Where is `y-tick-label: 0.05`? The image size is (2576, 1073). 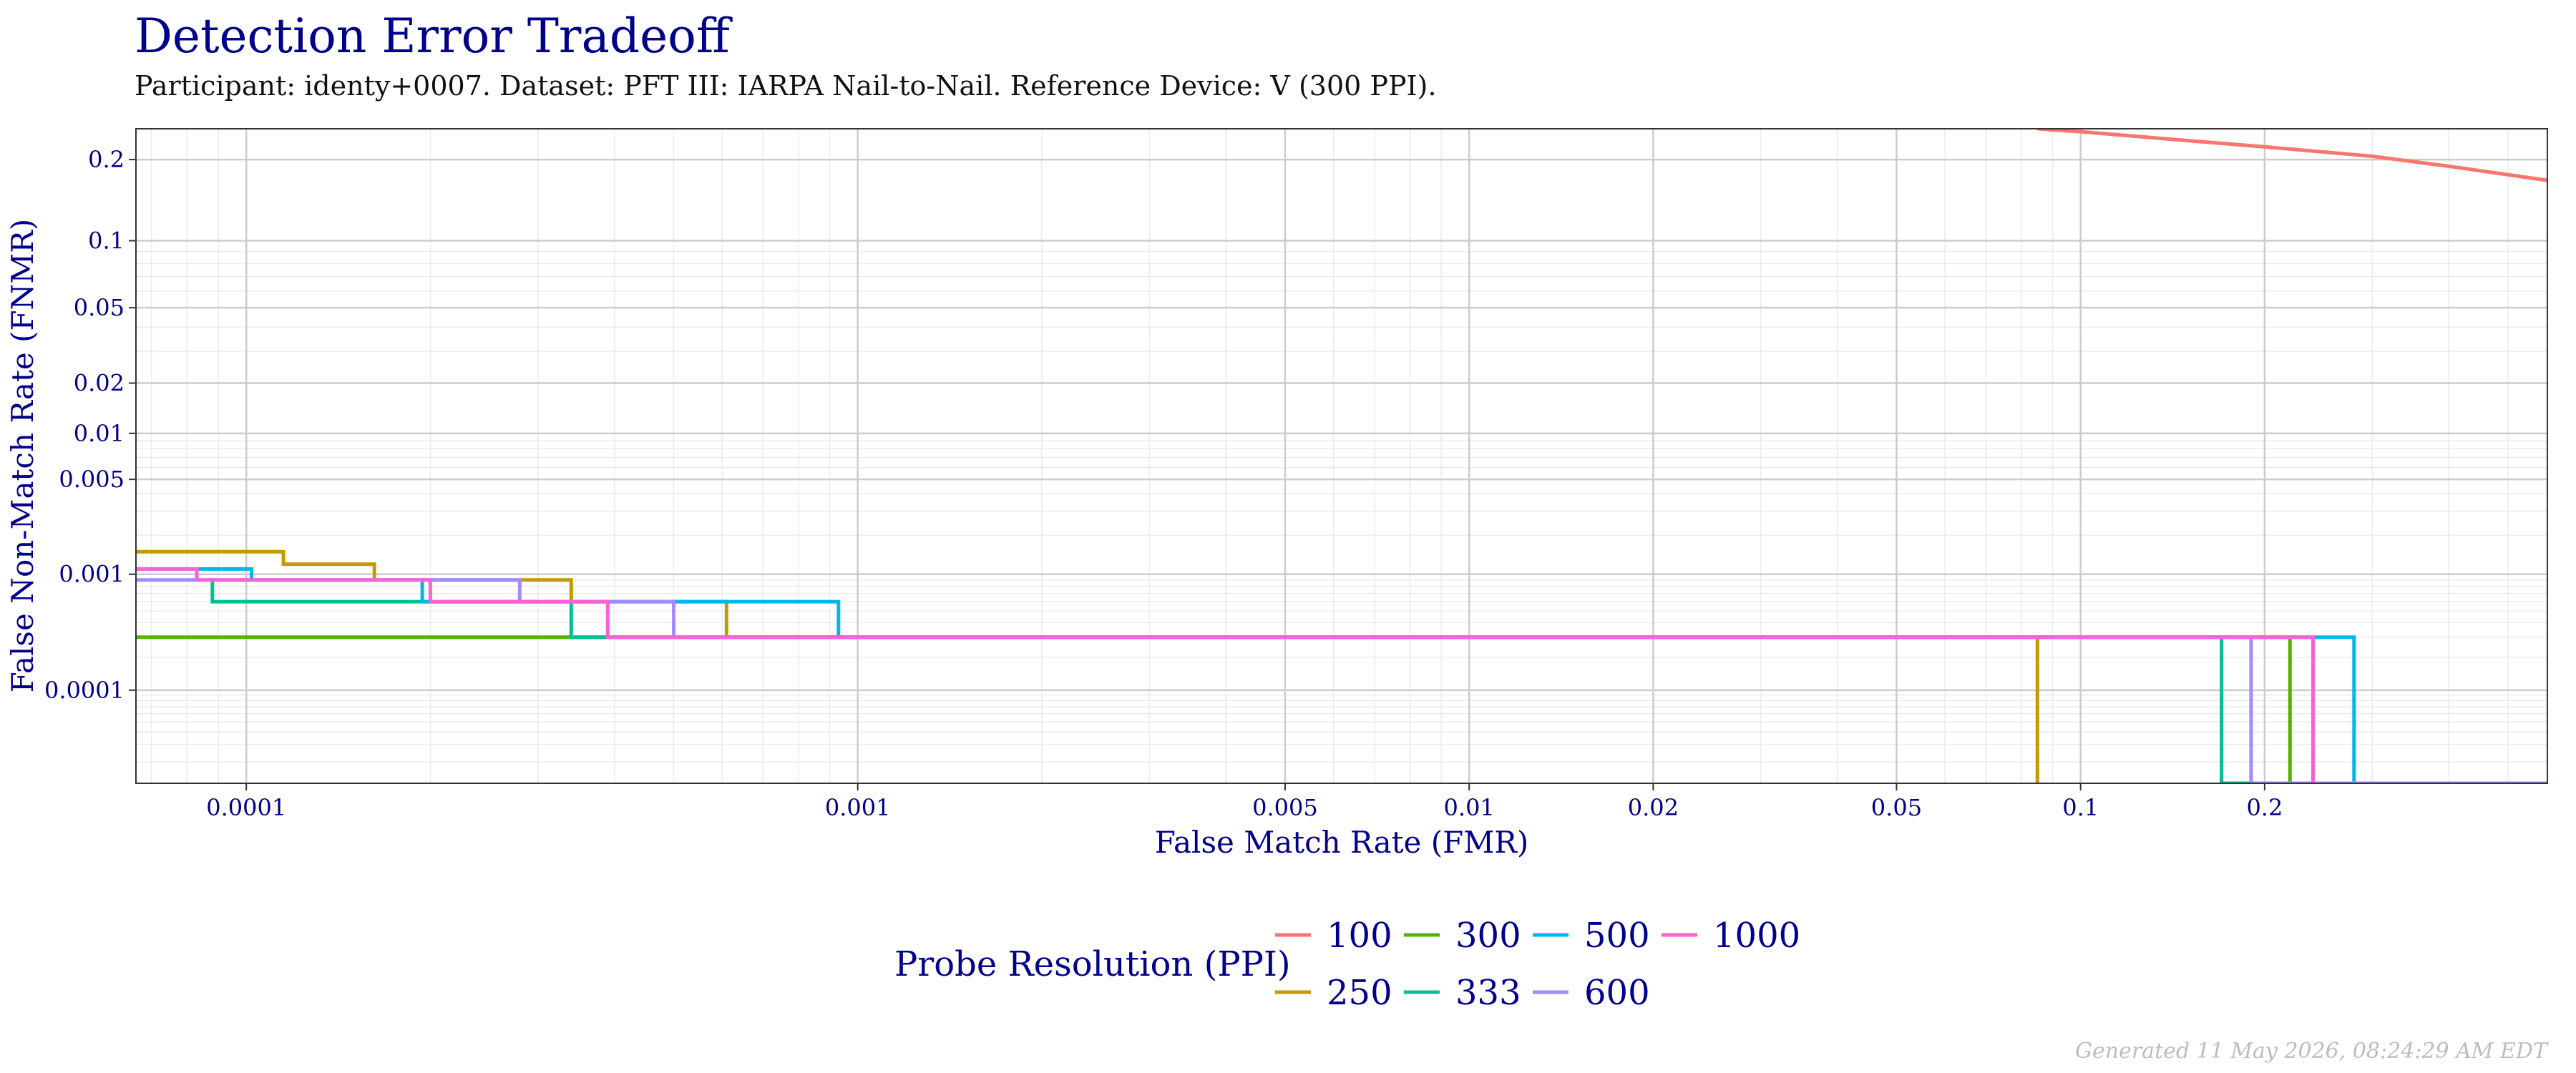
y-tick-label: 0.05 is located at coordinates (100, 307).